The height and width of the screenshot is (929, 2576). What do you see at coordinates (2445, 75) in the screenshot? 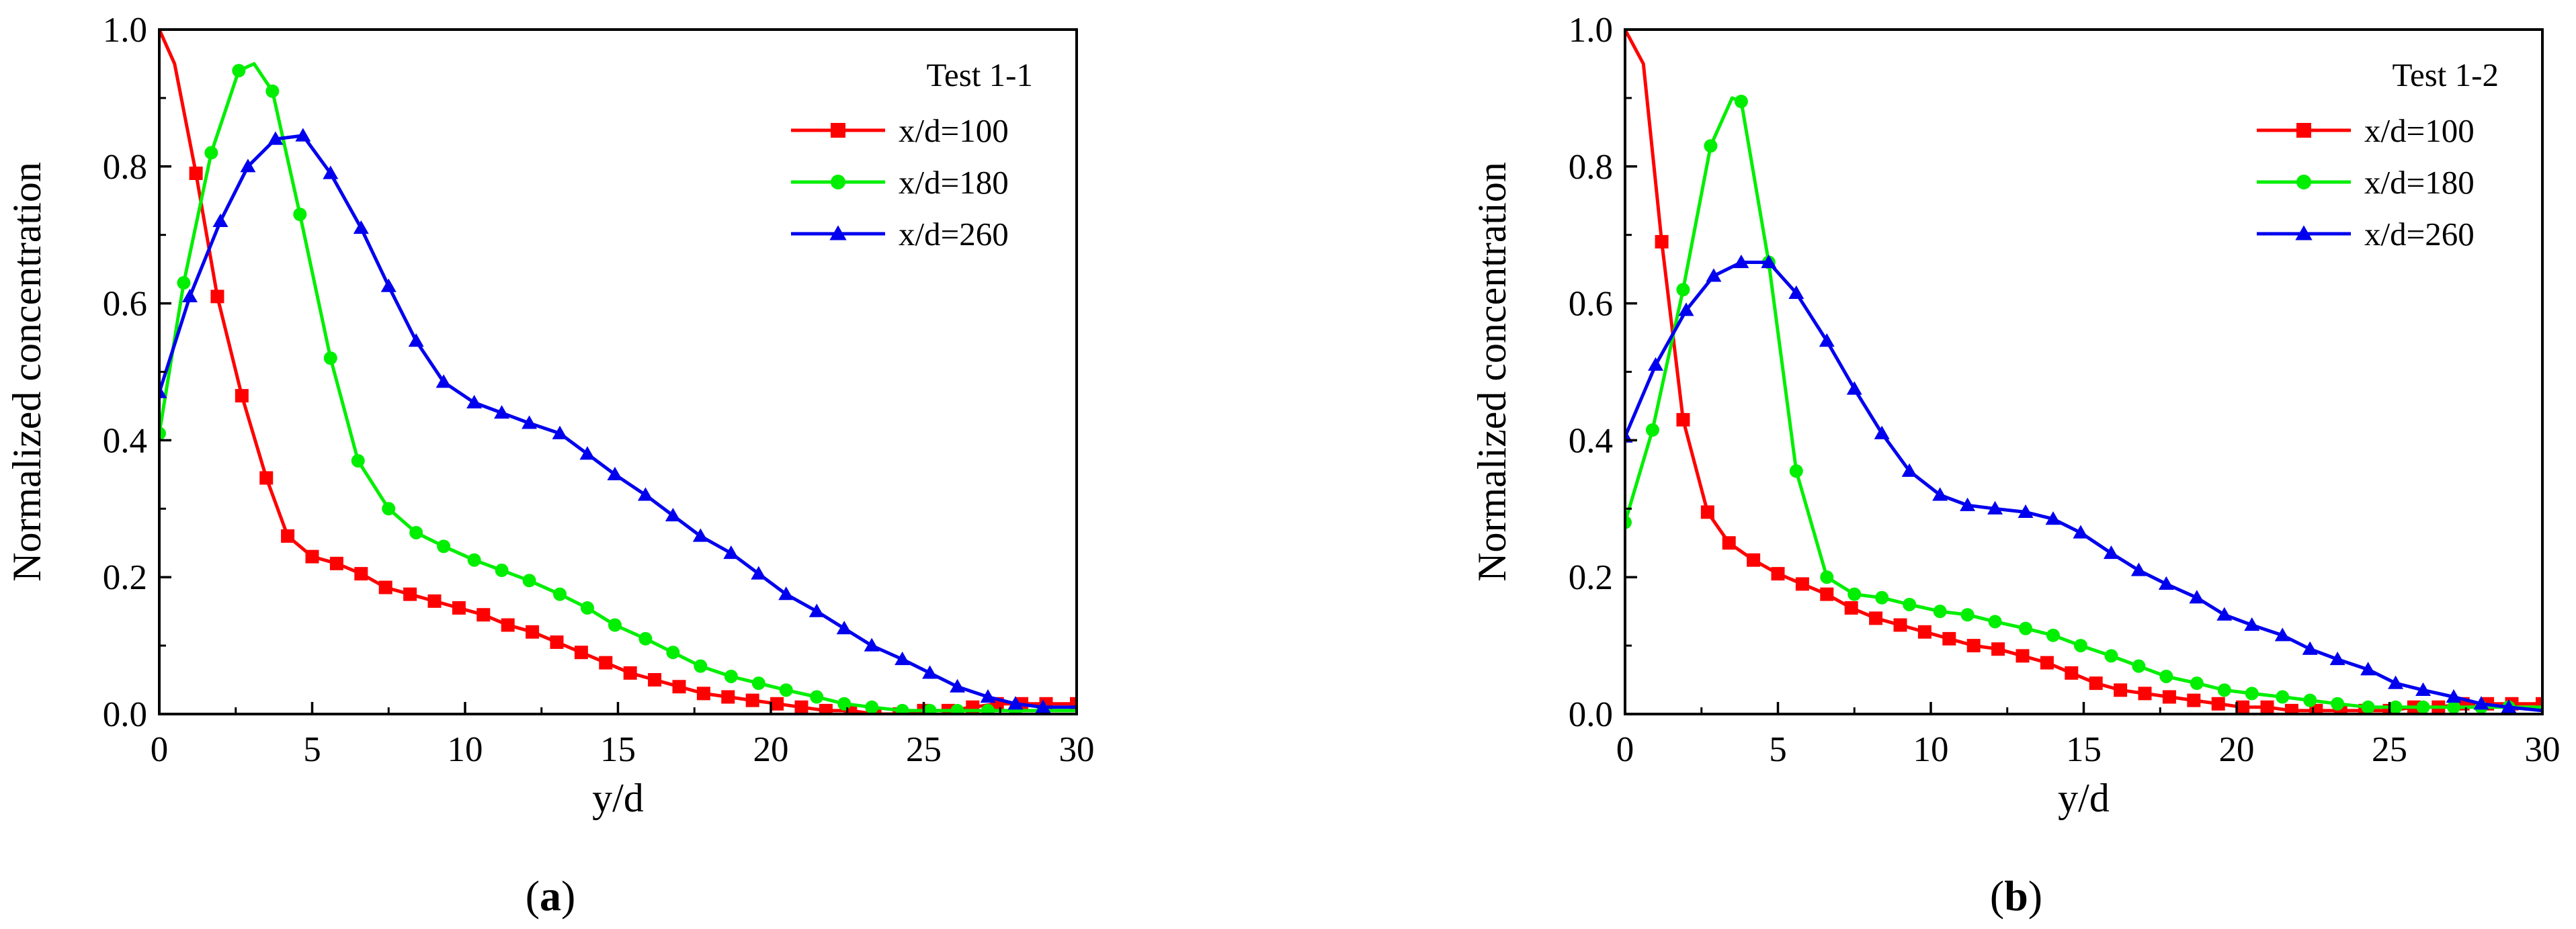
I see `legend-title: Test 1-2` at bounding box center [2445, 75].